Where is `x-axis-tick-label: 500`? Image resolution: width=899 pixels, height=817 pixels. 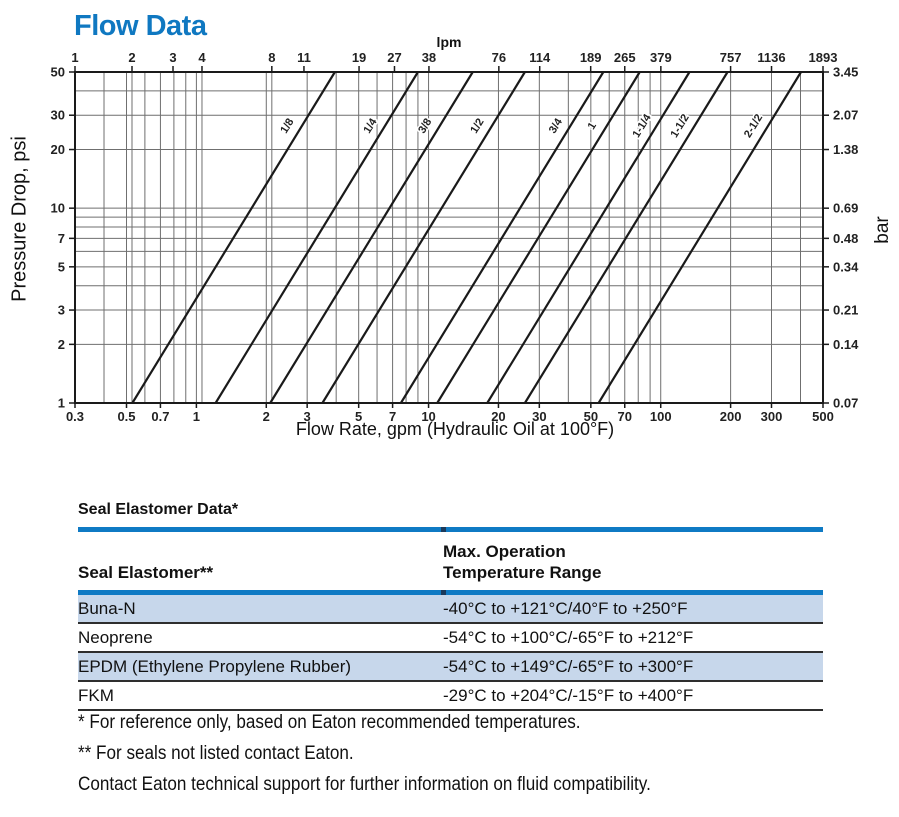
x-axis-tick-label: 500 is located at coordinates (823, 416).